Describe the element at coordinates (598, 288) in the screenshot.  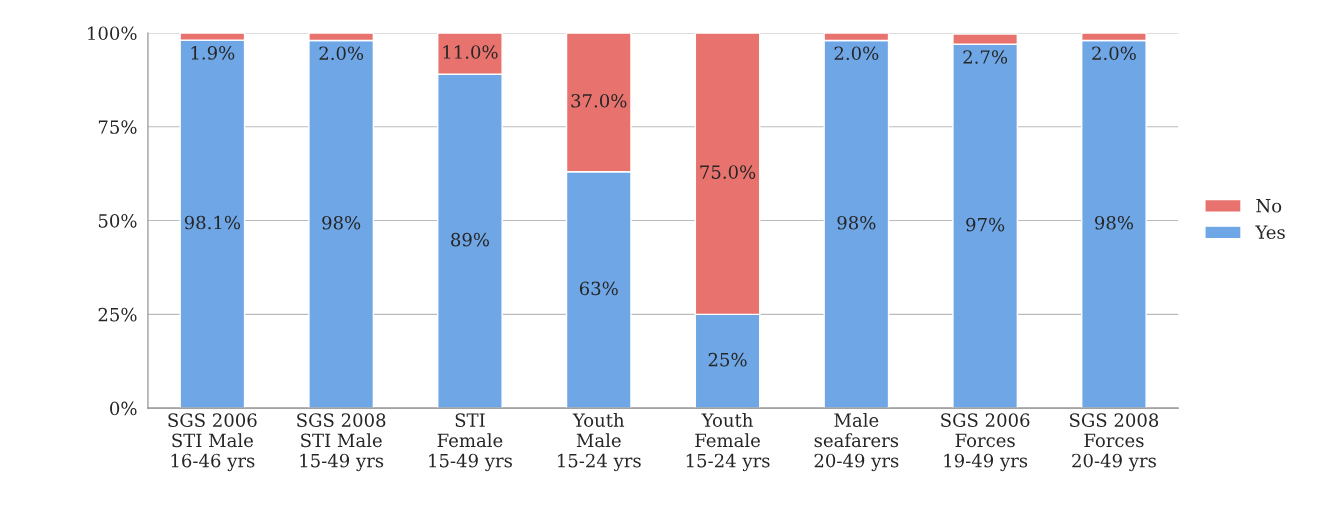
I see `data-label: 63%` at that location.